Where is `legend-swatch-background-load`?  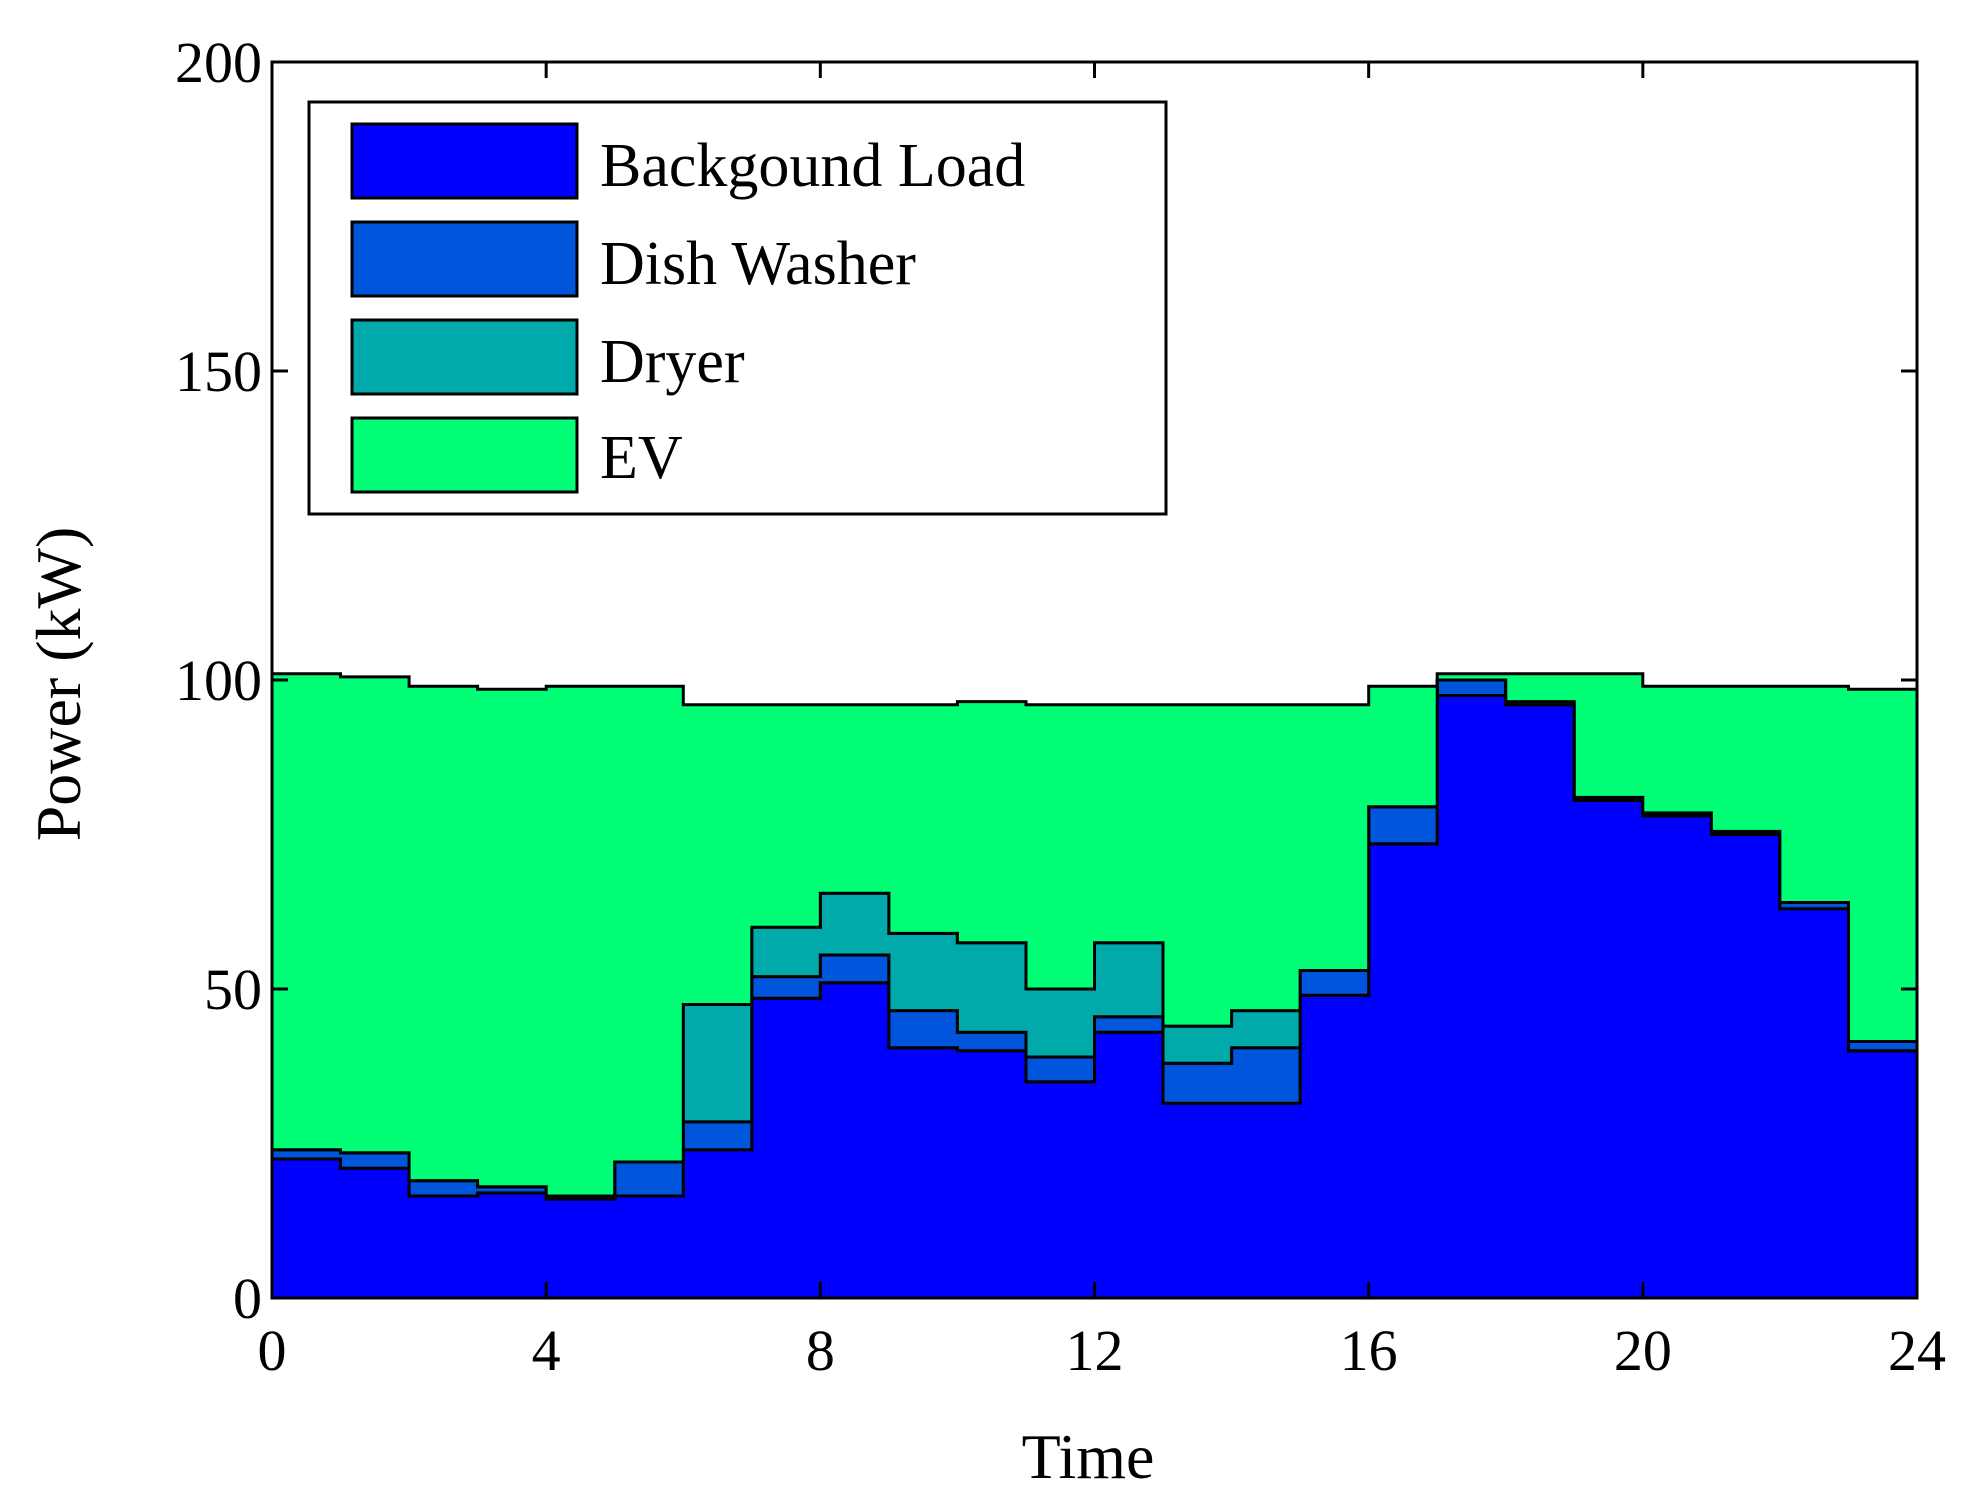
legend-swatch-background-load is located at coordinates (464, 161).